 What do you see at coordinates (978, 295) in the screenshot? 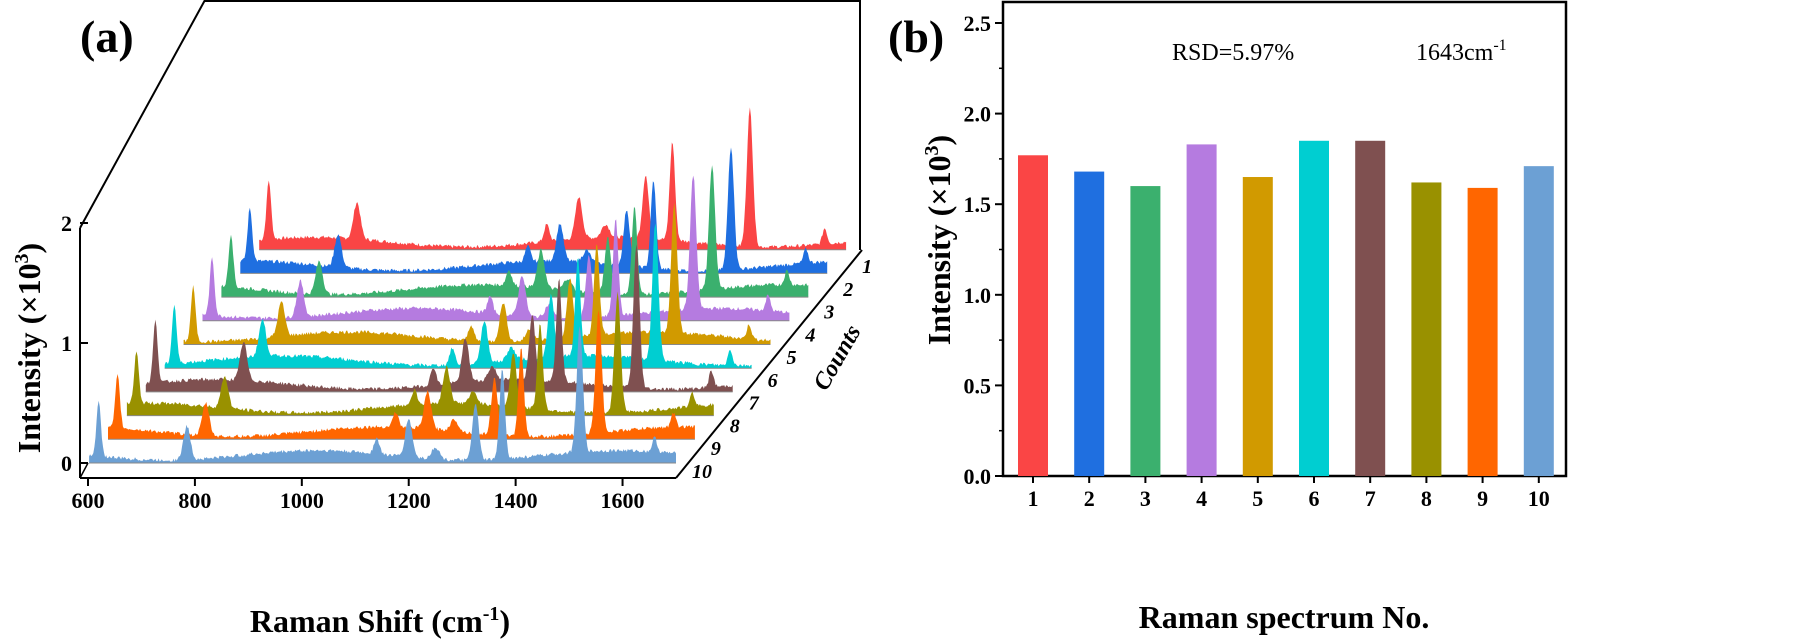
I see `y-tick-label: 1.0` at bounding box center [978, 295].